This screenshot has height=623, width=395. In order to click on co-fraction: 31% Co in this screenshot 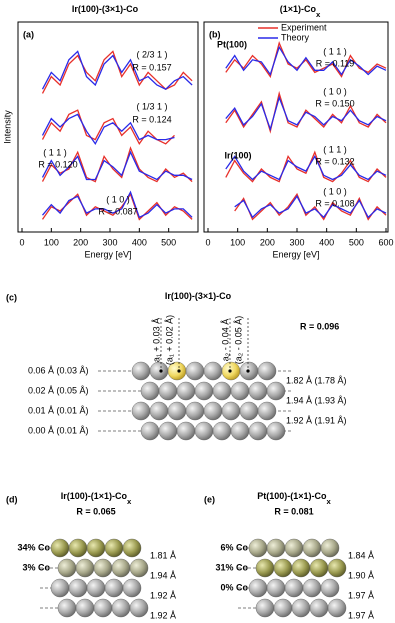, I will do `click(231, 567)`.